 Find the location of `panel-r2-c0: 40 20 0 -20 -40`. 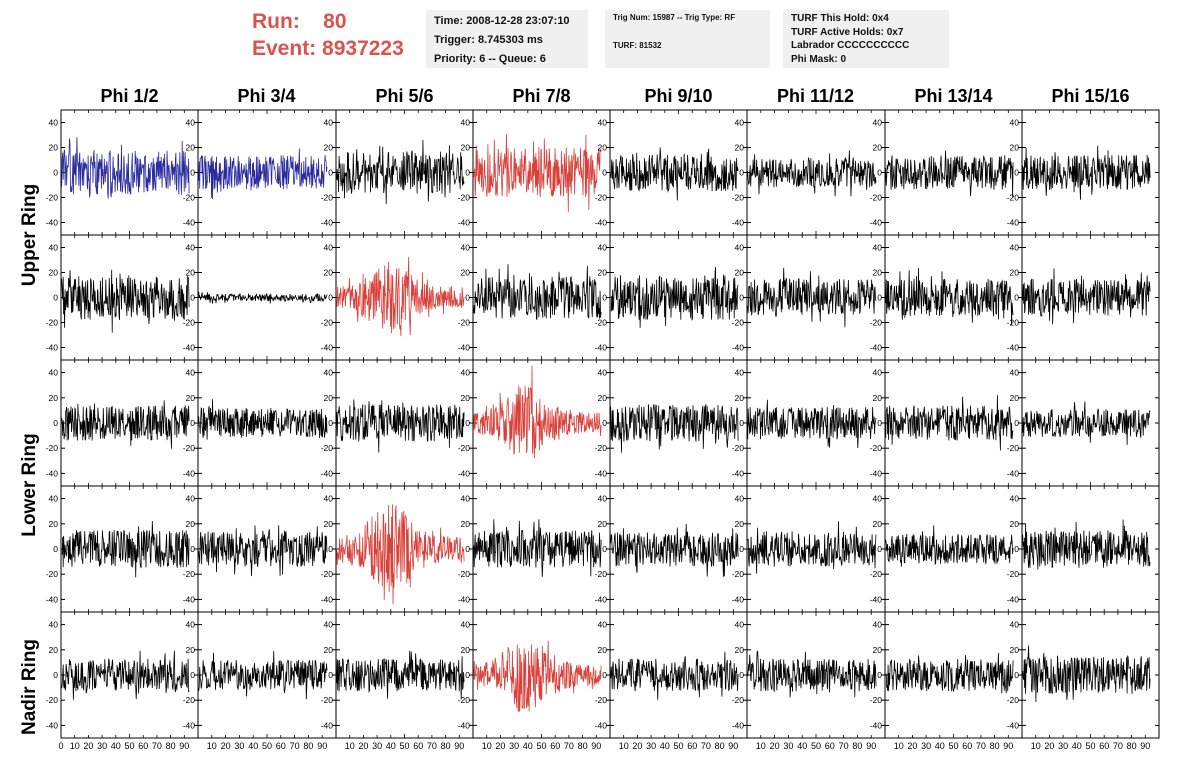

panel-r2-c0: 40 20 0 -20 -40 is located at coordinates (122, 423).